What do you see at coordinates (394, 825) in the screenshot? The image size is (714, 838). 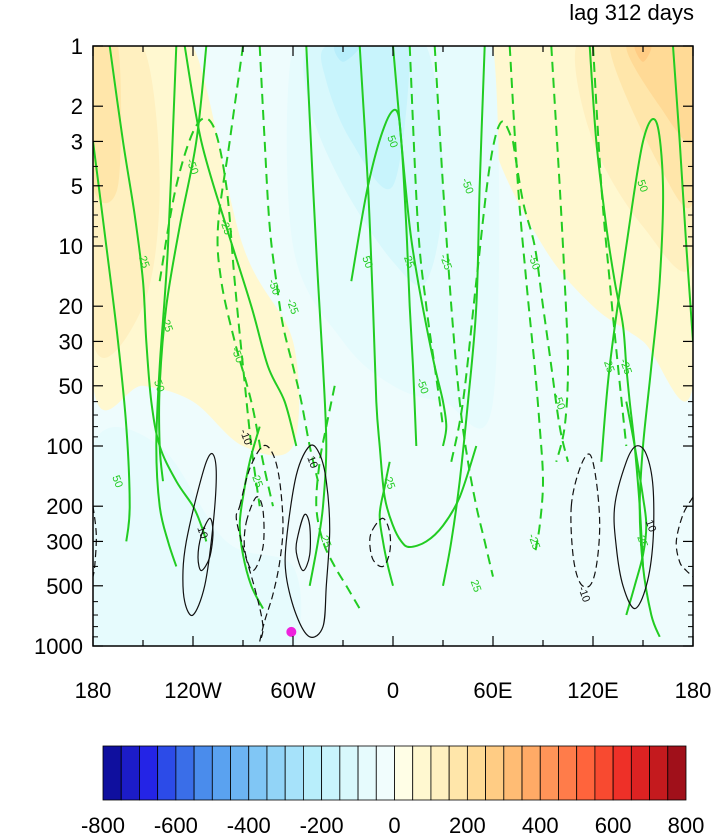 I see `colorbar-label: 0` at bounding box center [394, 825].